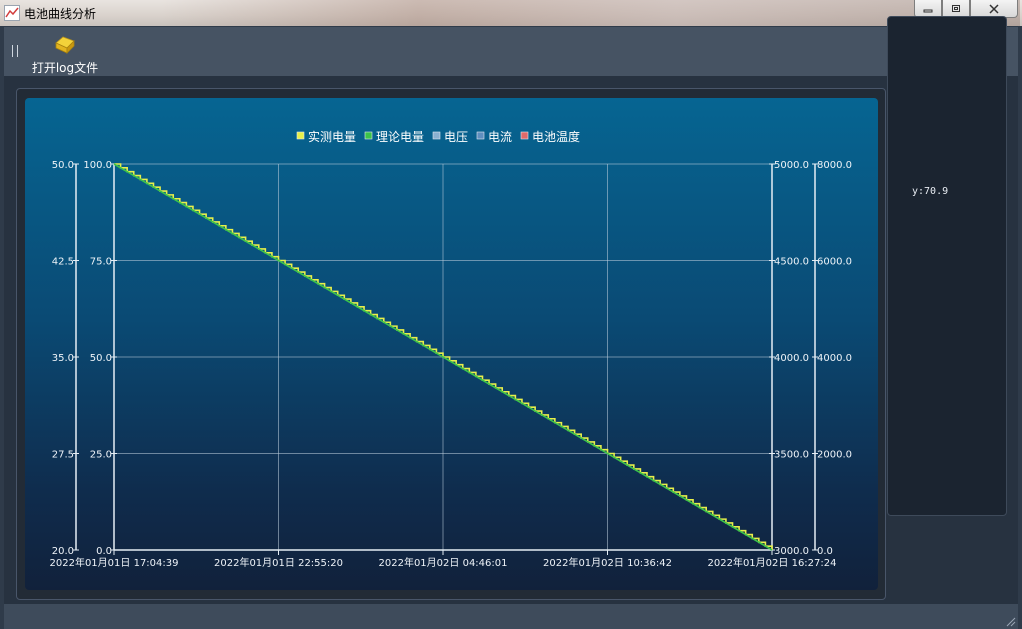 The image size is (1022, 629). Describe the element at coordinates (443, 562) in the screenshot. I see `x-tick-label: 2022年01月02日 04:46:01` at that location.